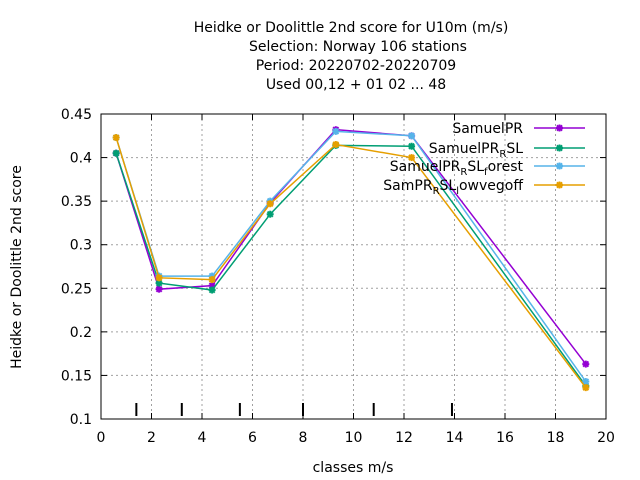 The width and height of the screenshot is (640, 480). What do you see at coordinates (457, 168) in the screenshot?
I see `legend-label: SamuelPRRSLforest` at bounding box center [457, 168].